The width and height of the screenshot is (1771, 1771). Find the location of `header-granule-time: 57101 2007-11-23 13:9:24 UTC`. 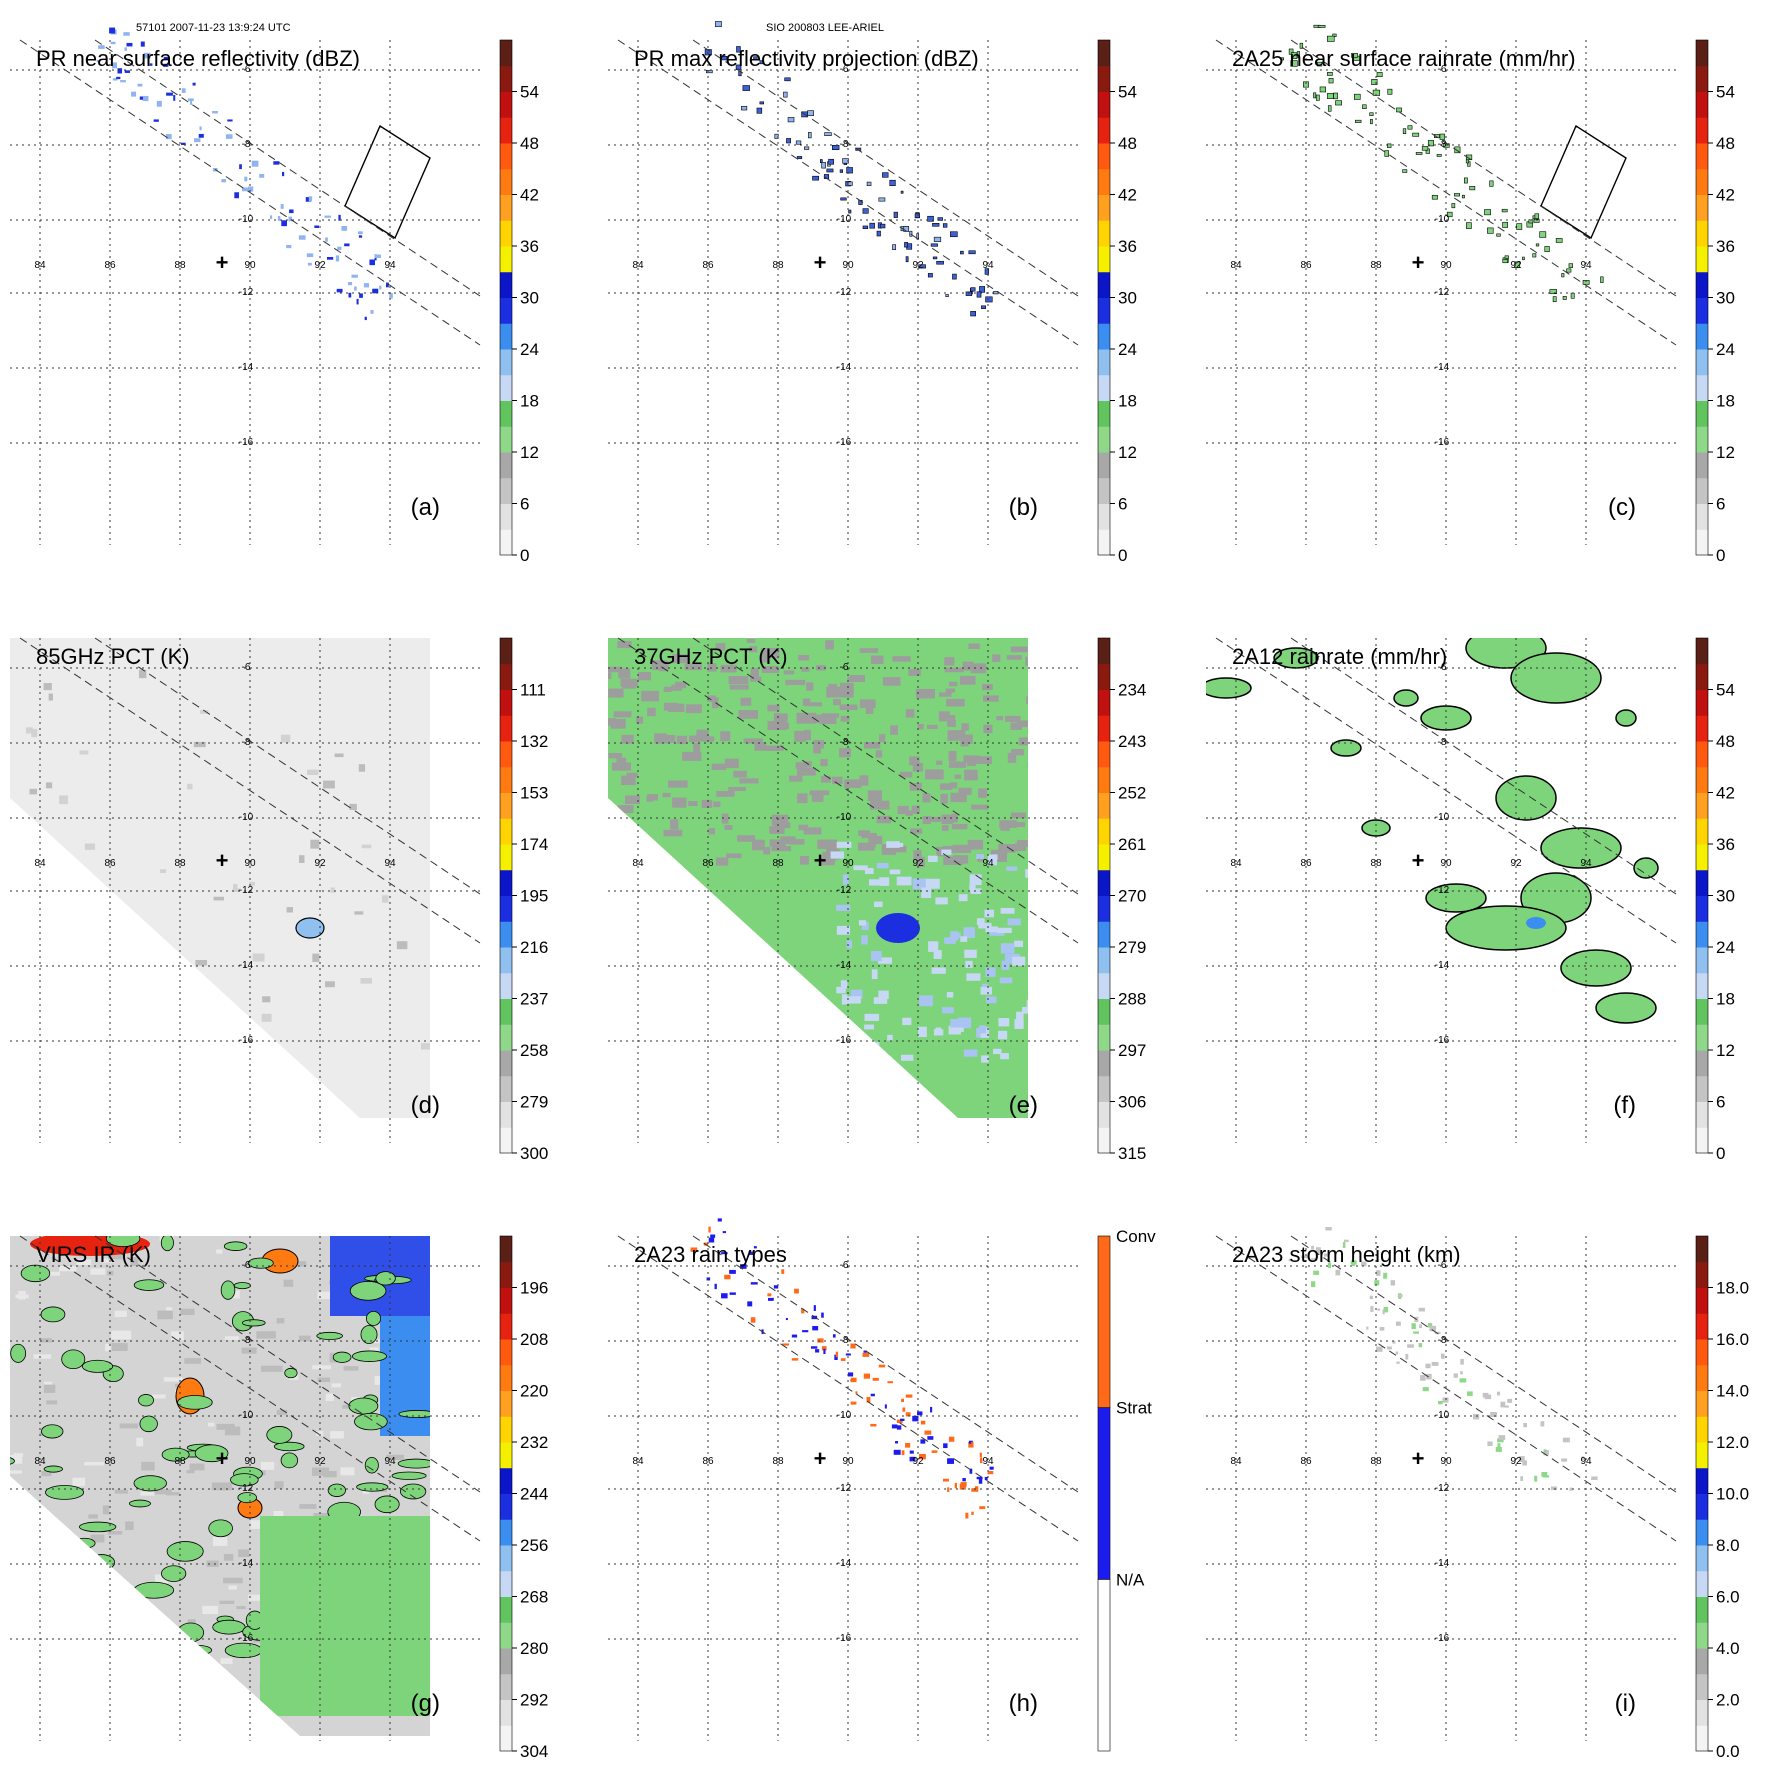

header-granule-time: 57101 2007-11-23 13:9:24 UTC is located at coordinates (213, 28).